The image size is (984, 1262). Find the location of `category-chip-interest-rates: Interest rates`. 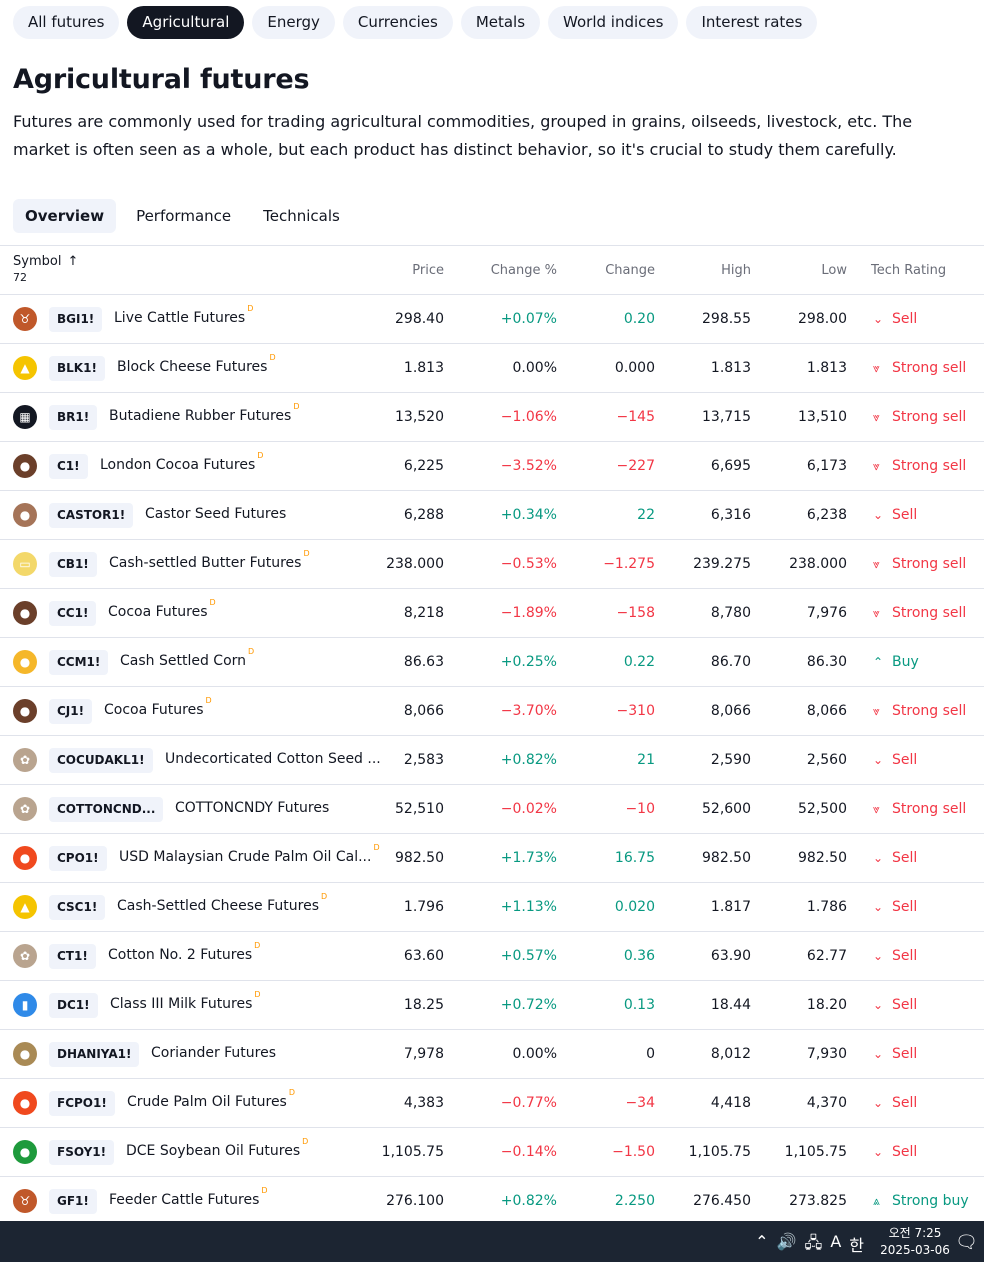

category-chip-interest-rates: Interest rates is located at coordinates (752, 22).